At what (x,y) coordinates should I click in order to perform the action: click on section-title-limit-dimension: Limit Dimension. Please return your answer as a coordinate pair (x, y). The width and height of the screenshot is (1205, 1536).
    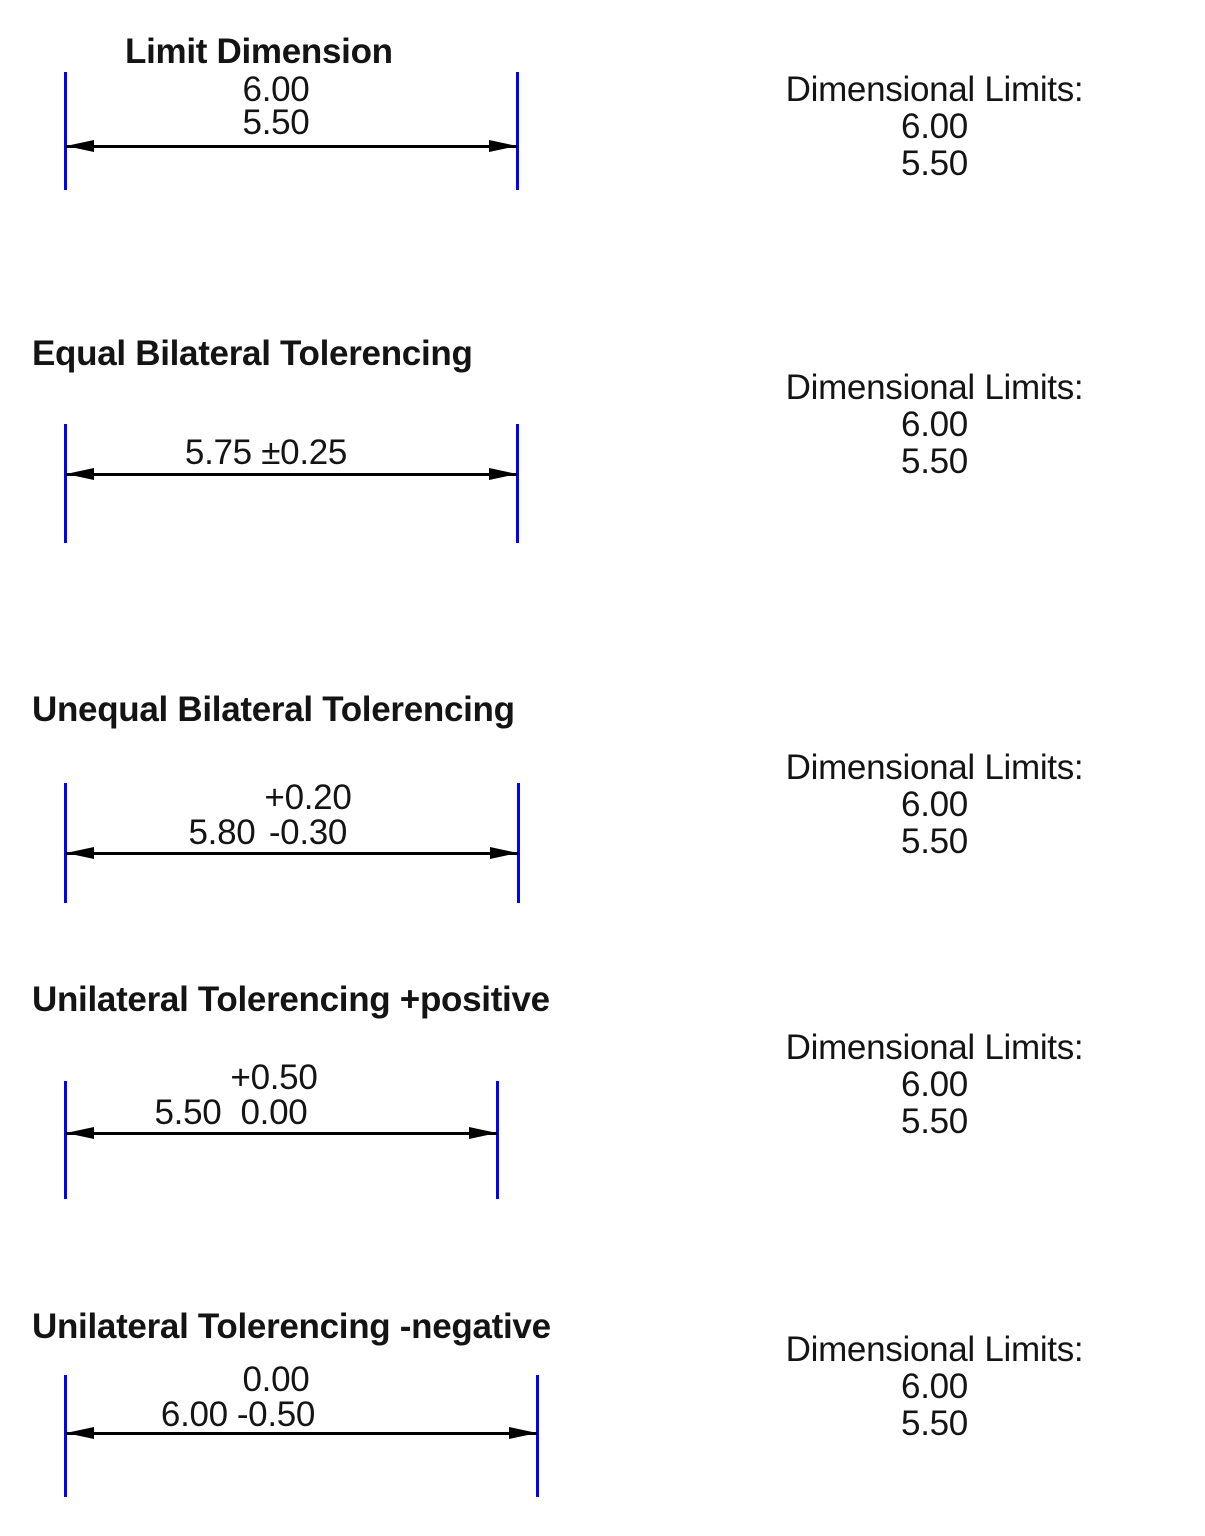
    Looking at the image, I should click on (259, 52).